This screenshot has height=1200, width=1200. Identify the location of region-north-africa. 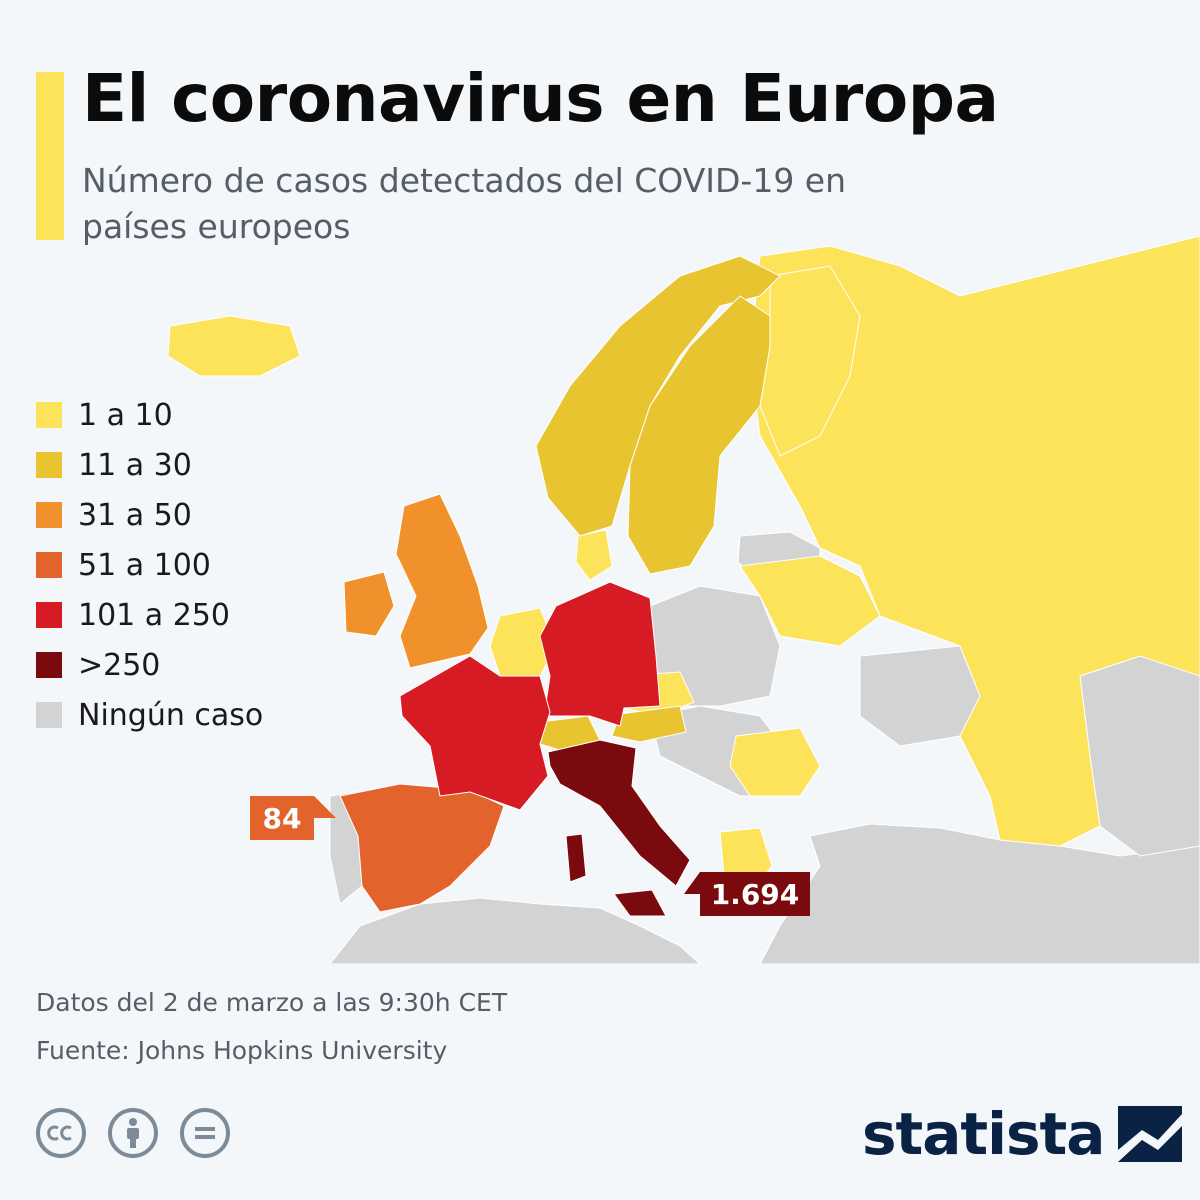
(515, 930).